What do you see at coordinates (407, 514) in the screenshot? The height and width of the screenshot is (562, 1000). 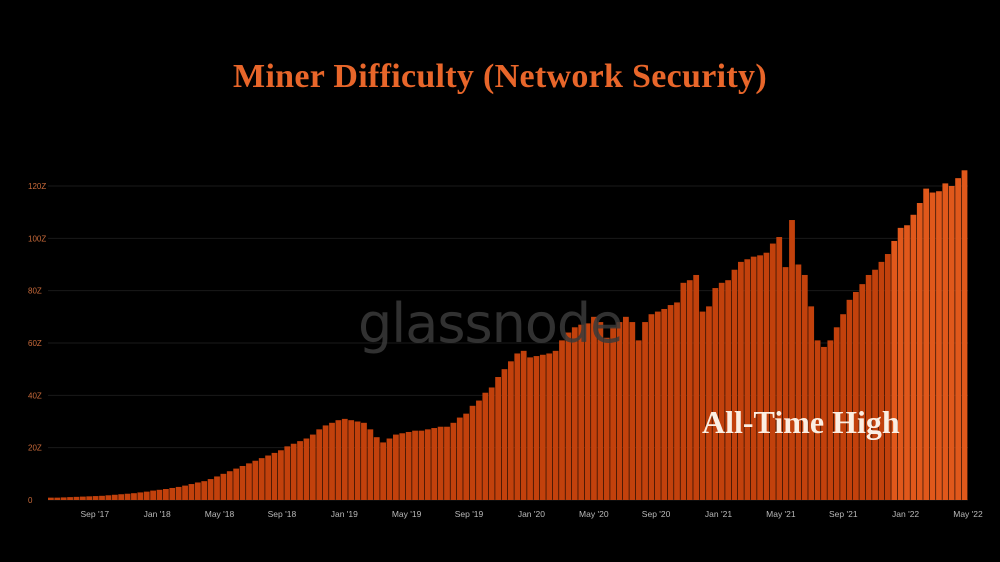 I see `x-tick-label: May '19` at bounding box center [407, 514].